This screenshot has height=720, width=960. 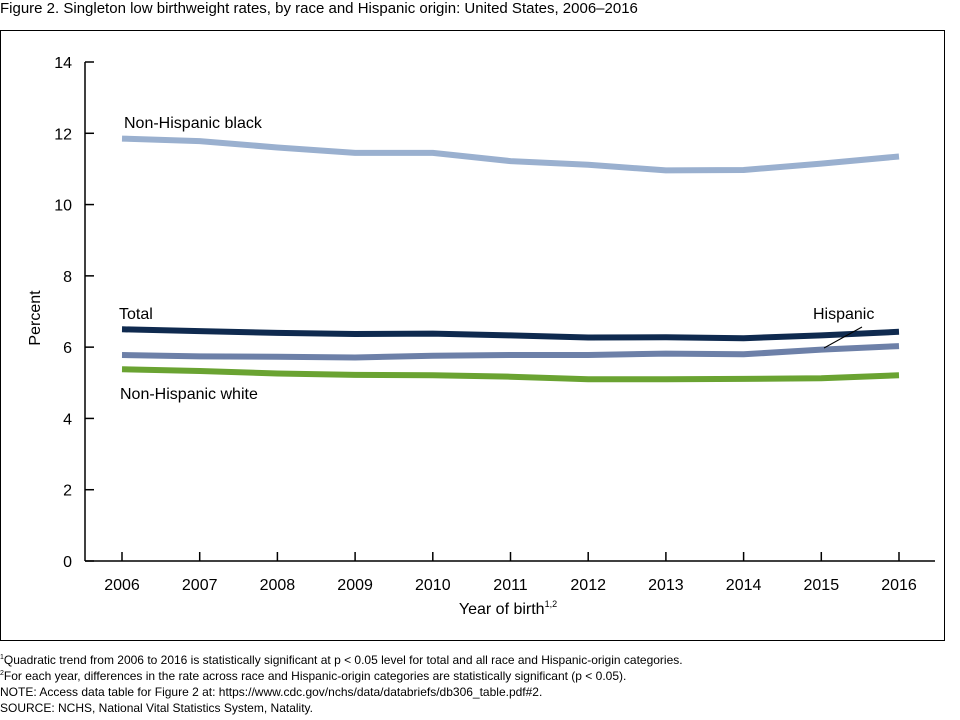 I want to click on series-label-total: Total, so click(x=136, y=314).